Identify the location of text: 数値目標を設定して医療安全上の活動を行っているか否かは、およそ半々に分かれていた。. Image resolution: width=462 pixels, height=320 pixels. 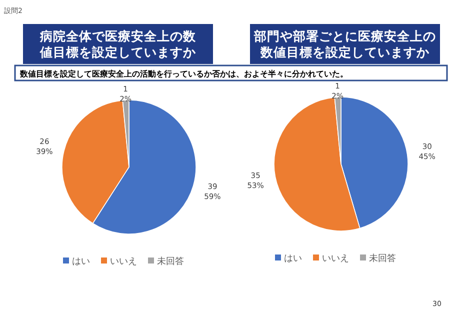
(183, 73).